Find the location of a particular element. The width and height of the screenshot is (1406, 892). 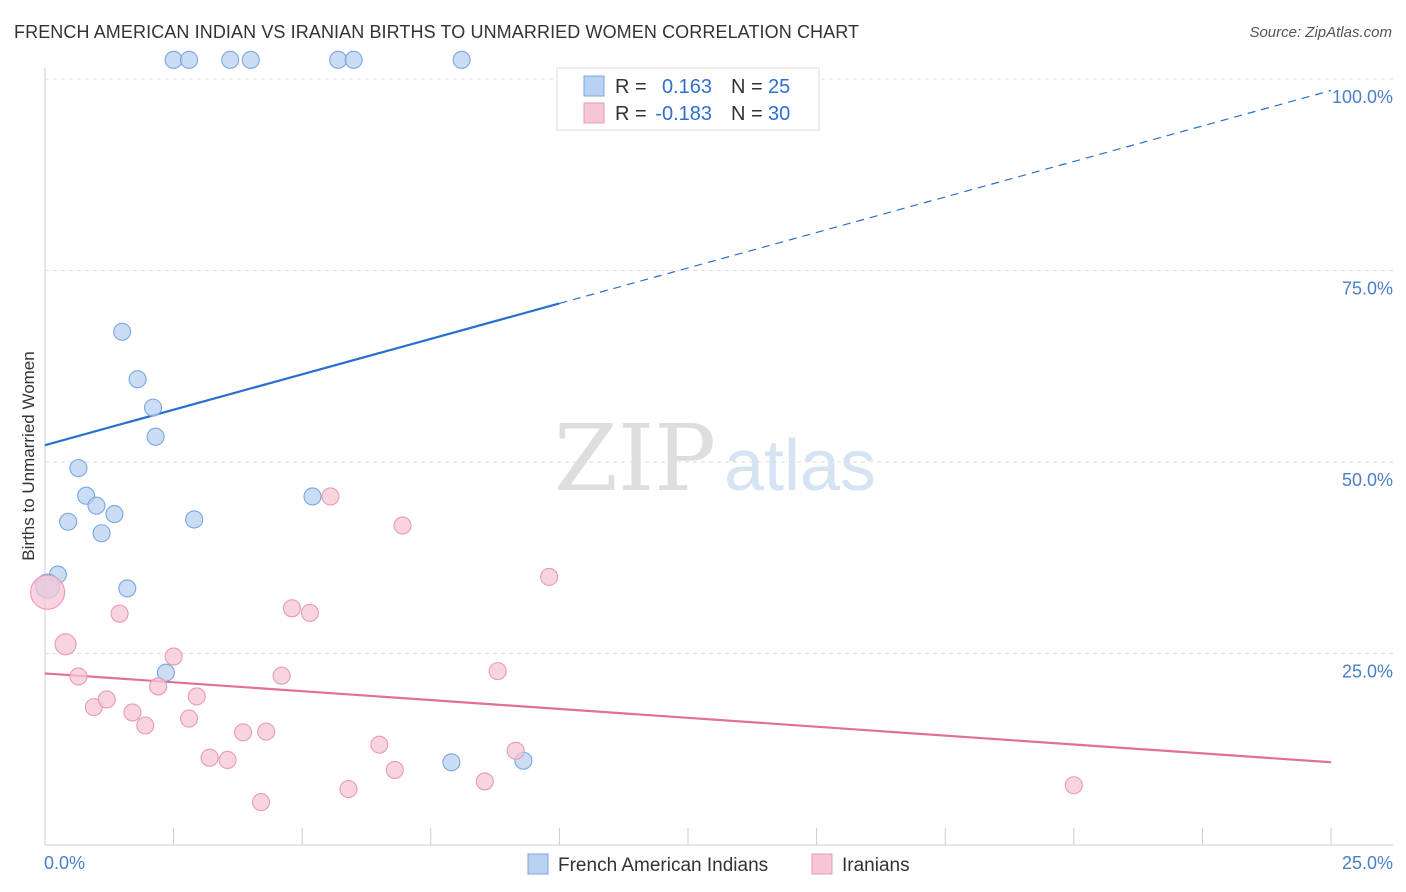

y-axis-label: Births to Unmarried Women is located at coordinates (28, 455).